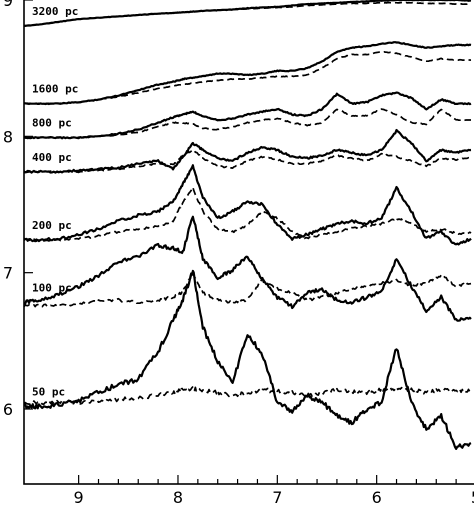  Describe the element at coordinates (247, 214) in the screenshot. I see `series-line-dashed-200-pc` at that location.